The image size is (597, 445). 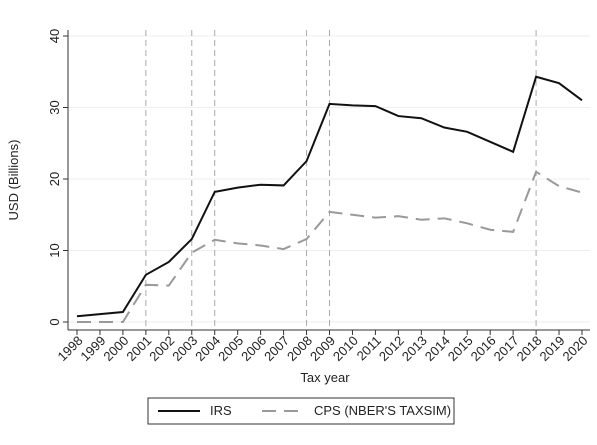 What do you see at coordinates (54, 36) in the screenshot?
I see `y-tick-label: 40` at bounding box center [54, 36].